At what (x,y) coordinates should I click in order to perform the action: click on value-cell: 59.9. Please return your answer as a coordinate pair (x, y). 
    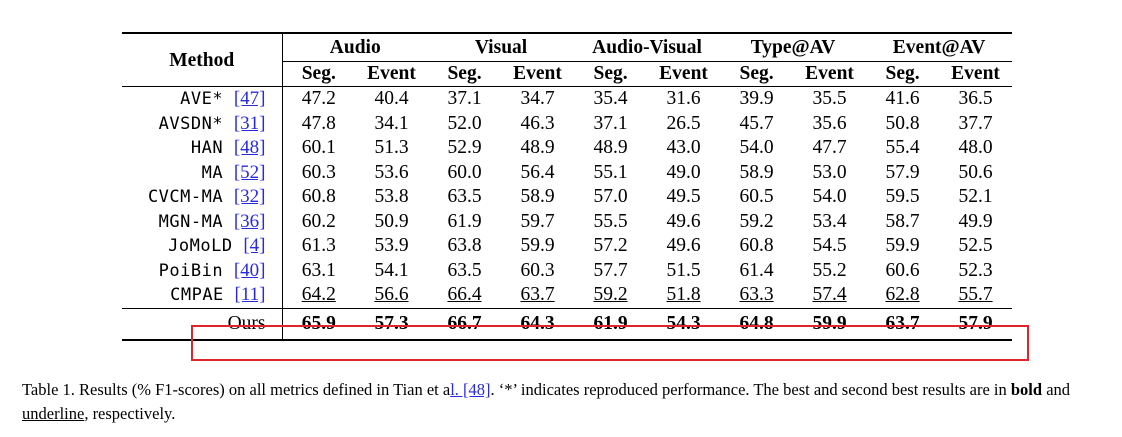
    Looking at the image, I should click on (902, 246).